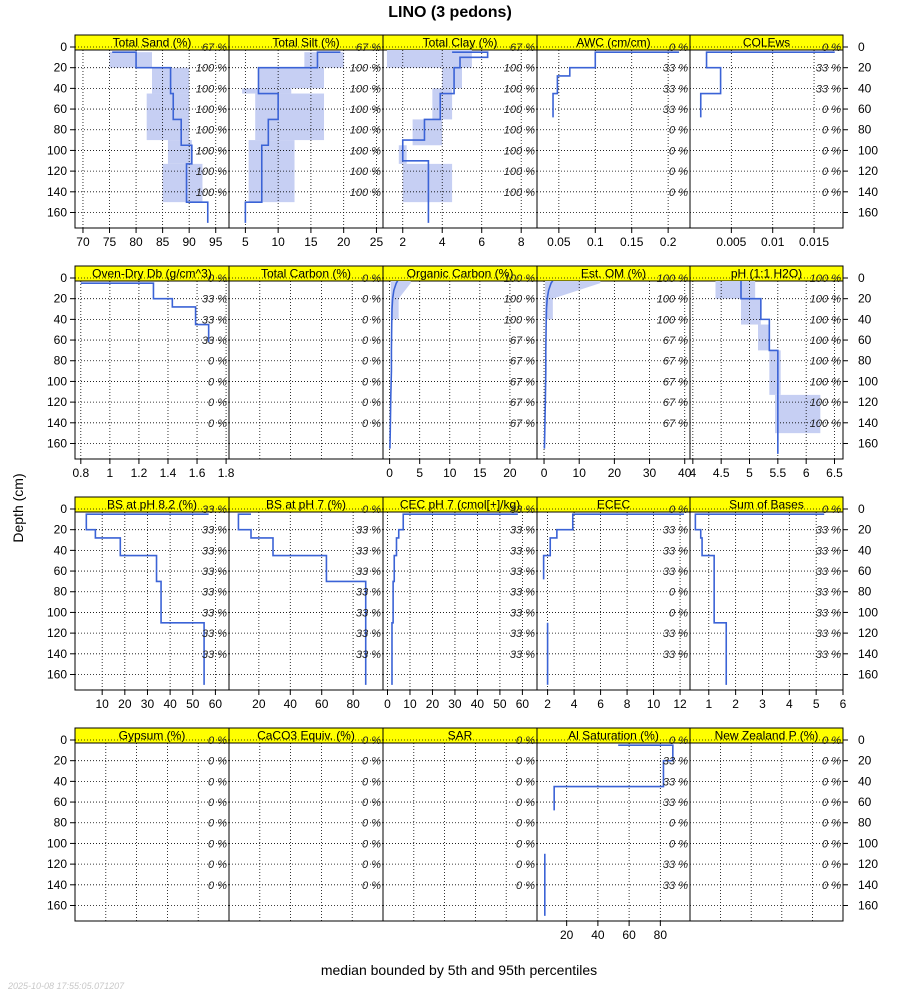  What do you see at coordinates (168, 473) in the screenshot?
I see `x-tick-label: 1.4` at bounding box center [168, 473].